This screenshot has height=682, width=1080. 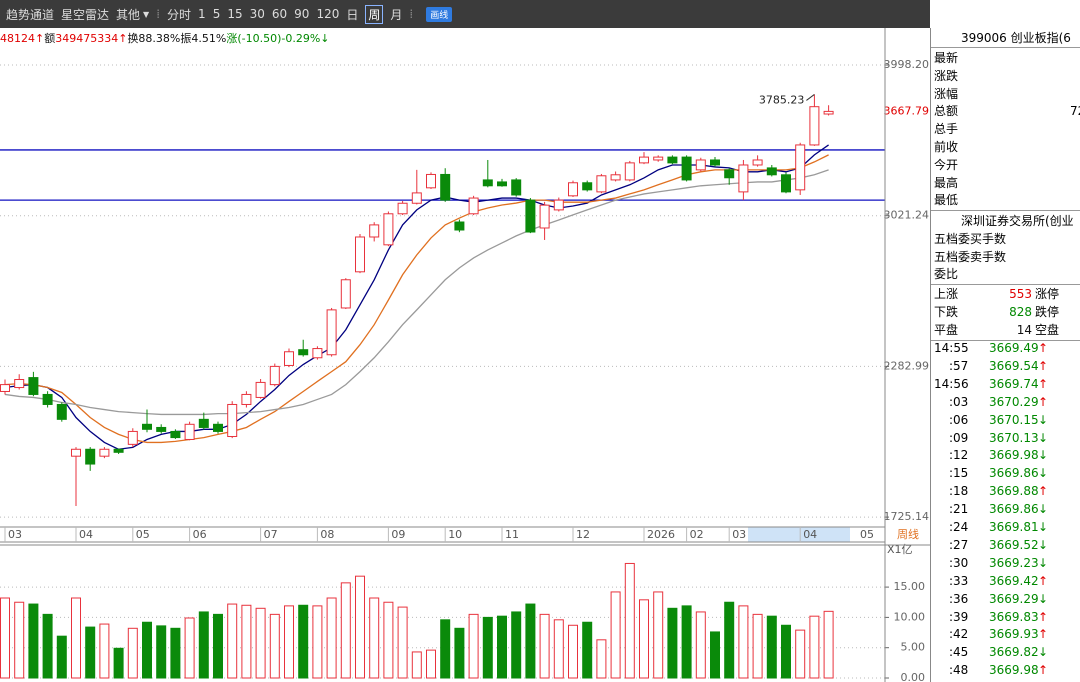 I want to click on tick-price: 3669.83, so click(x=1014, y=616).